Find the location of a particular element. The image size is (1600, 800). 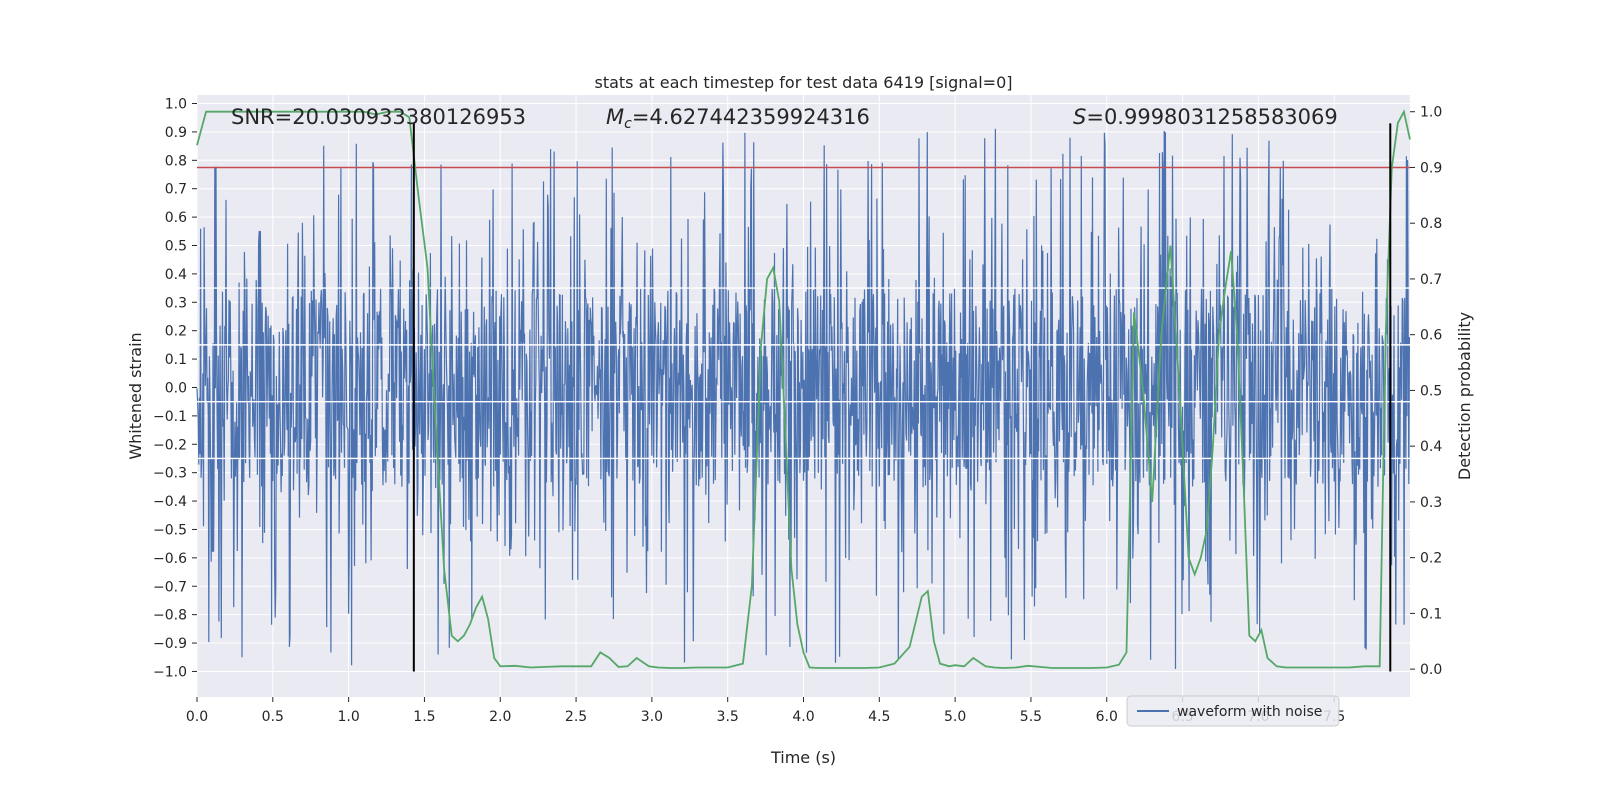

x-tick-label: 6.0 is located at coordinates (1107, 717).